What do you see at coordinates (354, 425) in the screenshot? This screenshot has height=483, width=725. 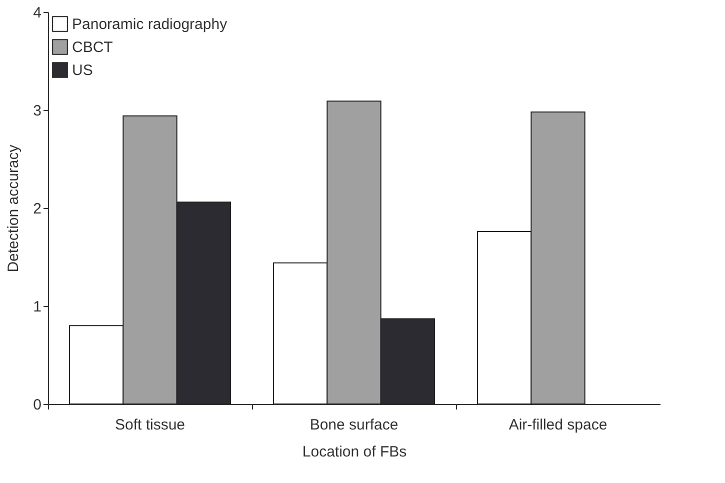 I see `x-tick-label: Bone surface` at bounding box center [354, 425].